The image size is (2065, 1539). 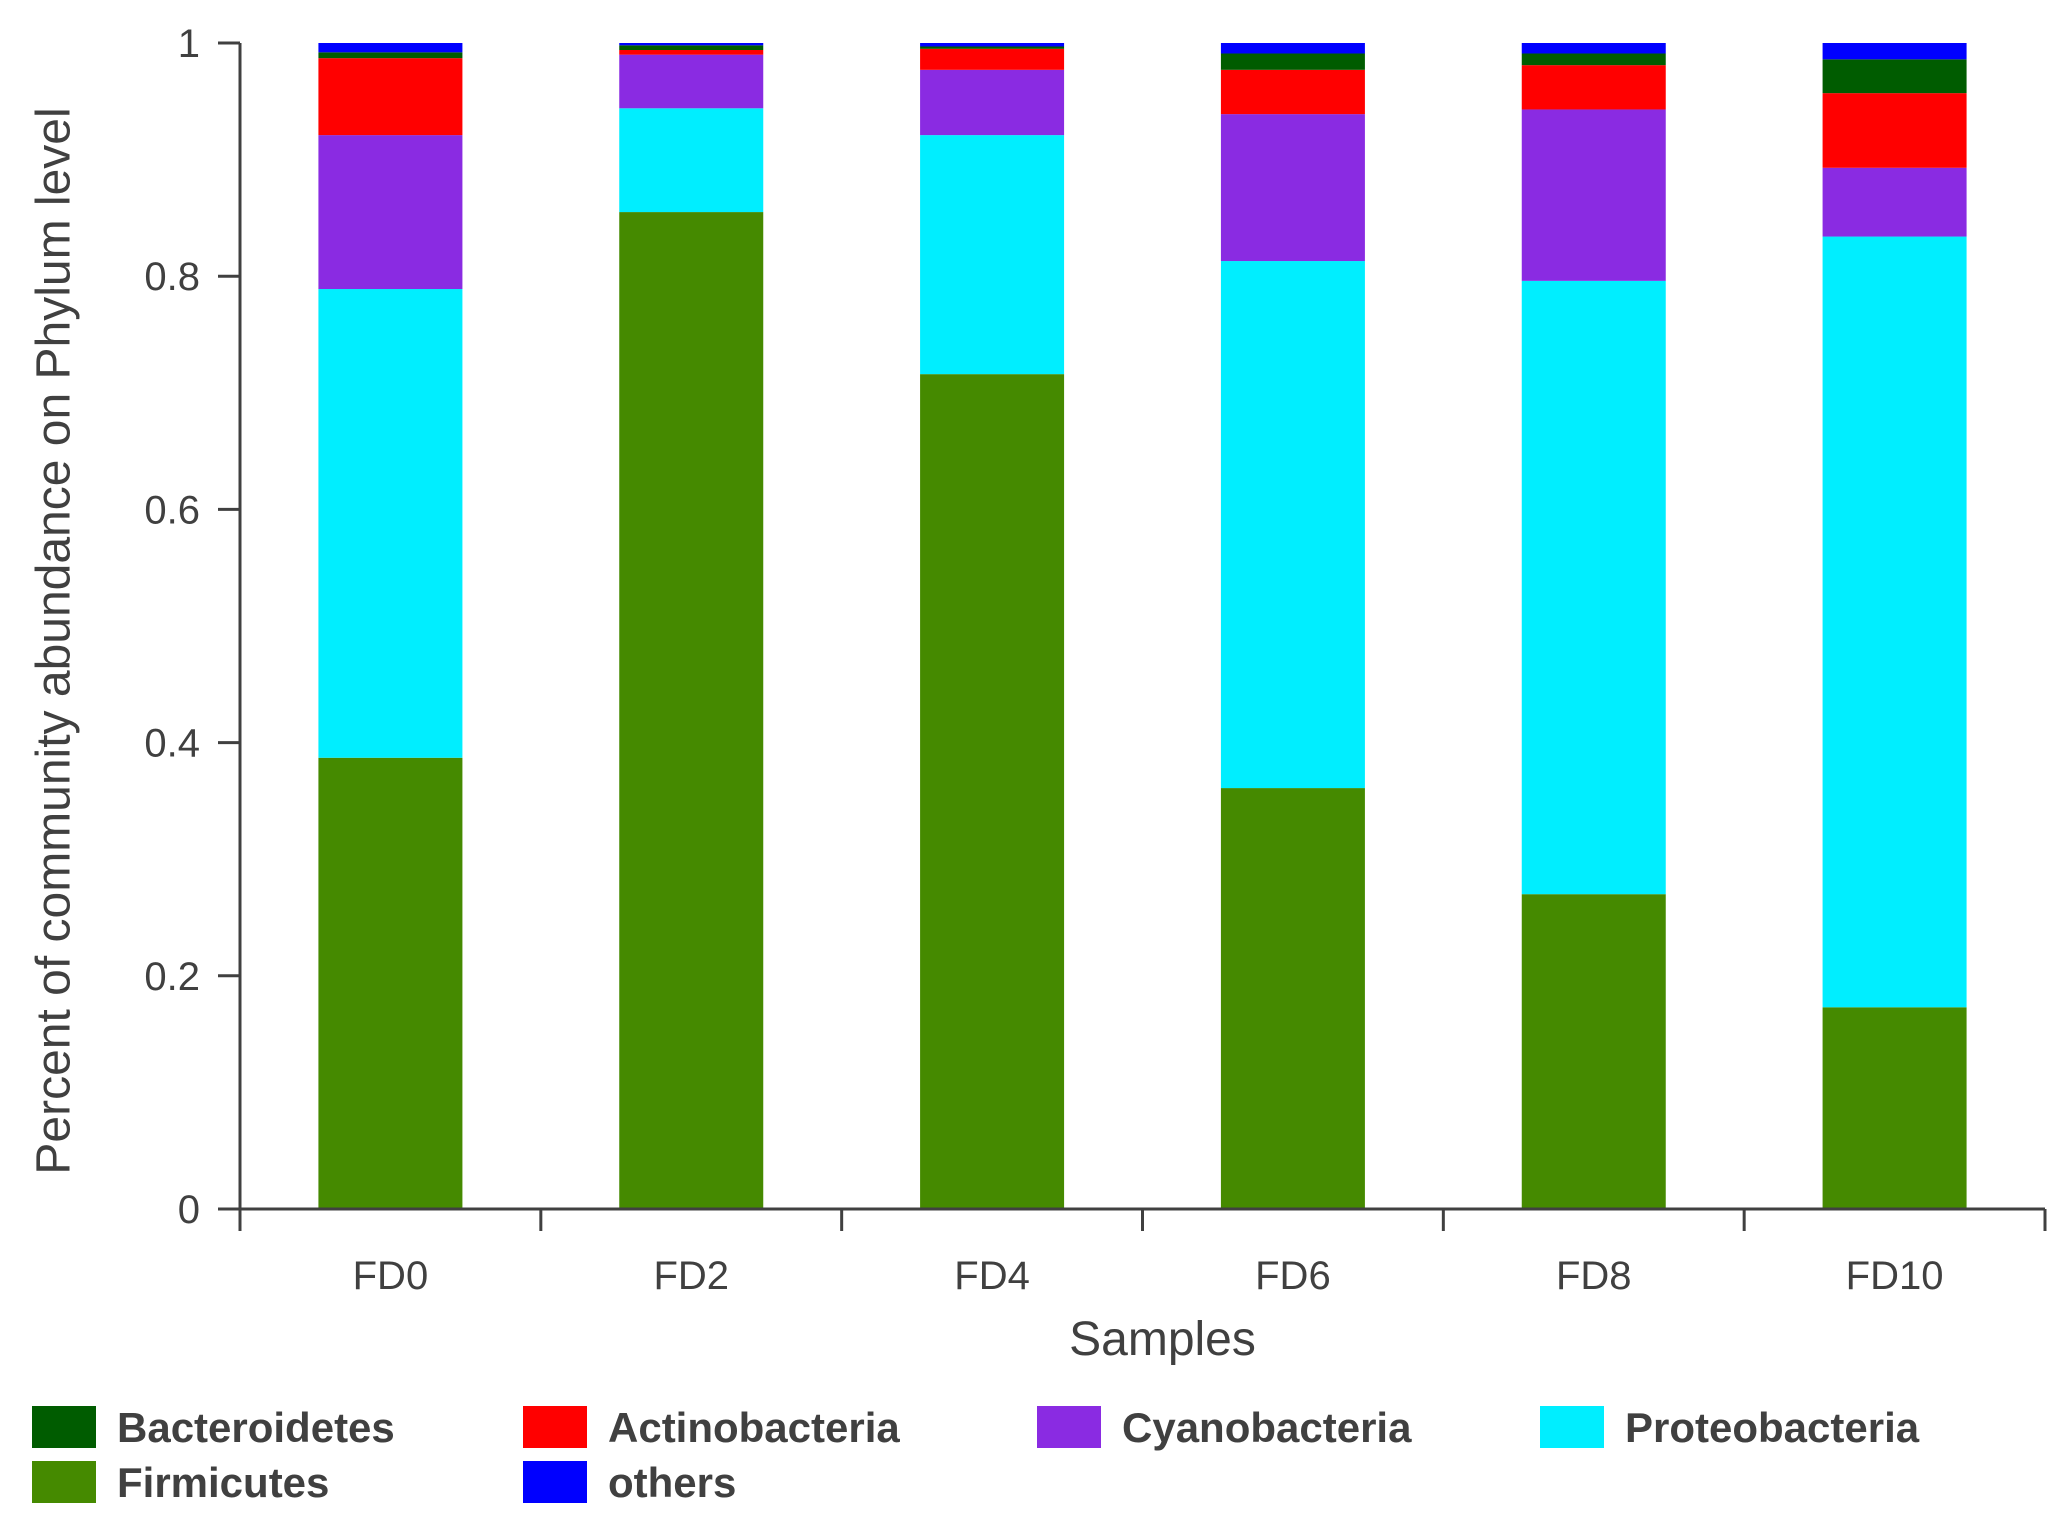 I want to click on bar-stack-fd8, so click(x=1593, y=626).